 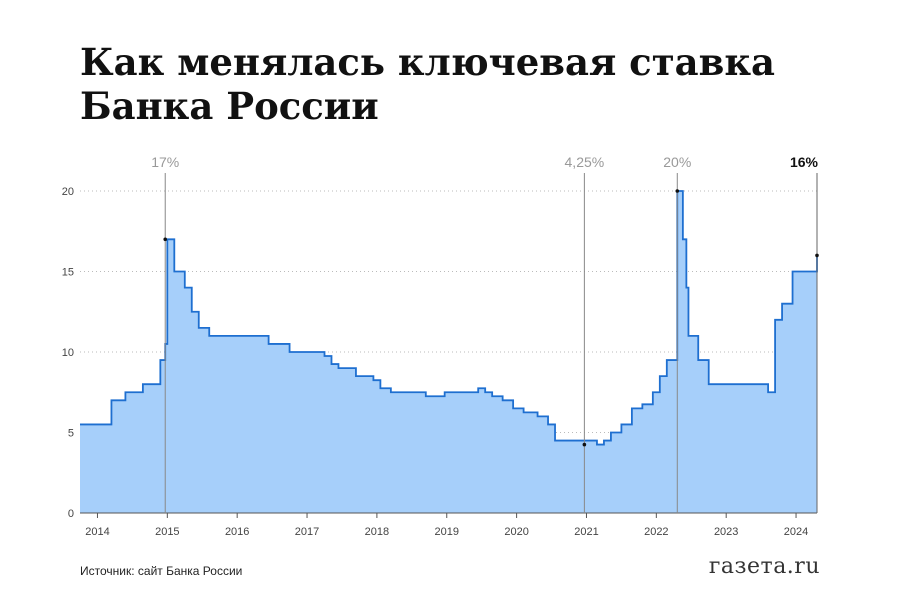 What do you see at coordinates (726, 532) in the screenshot?
I see `x-tick-label: 2023` at bounding box center [726, 532].